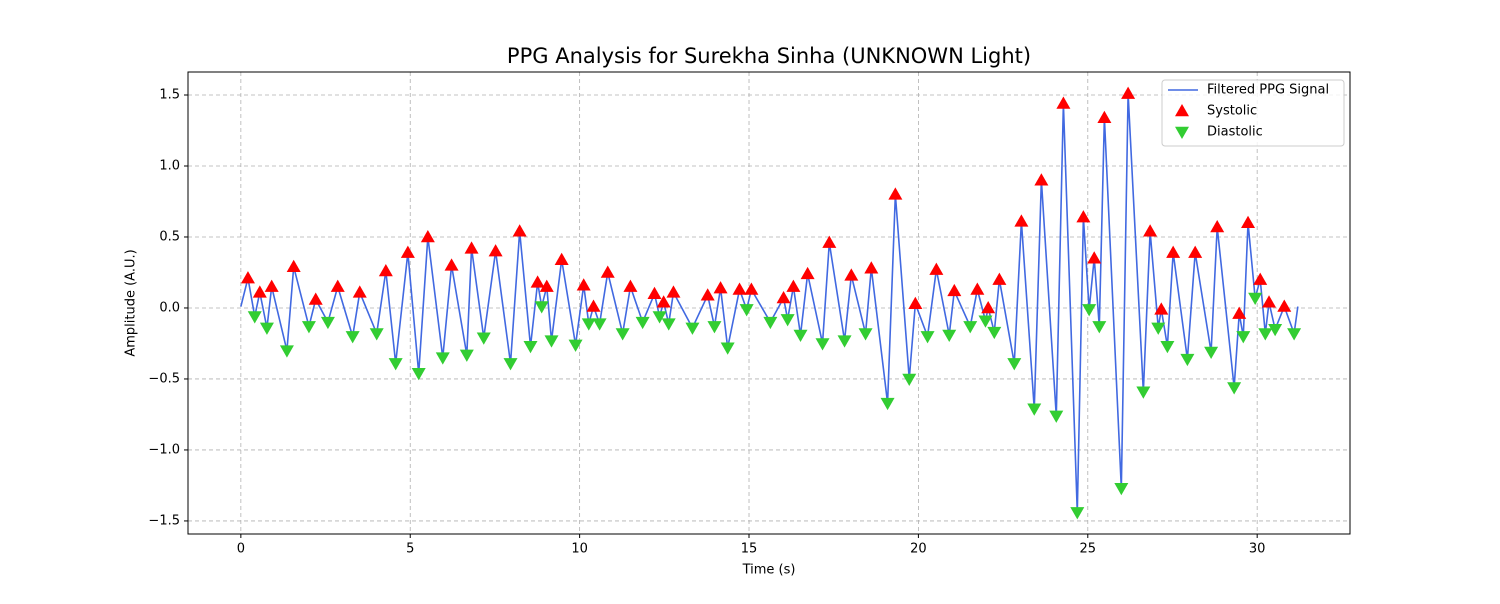  Describe the element at coordinates (1182, 110) in the screenshot. I see `legend-marker` at that location.